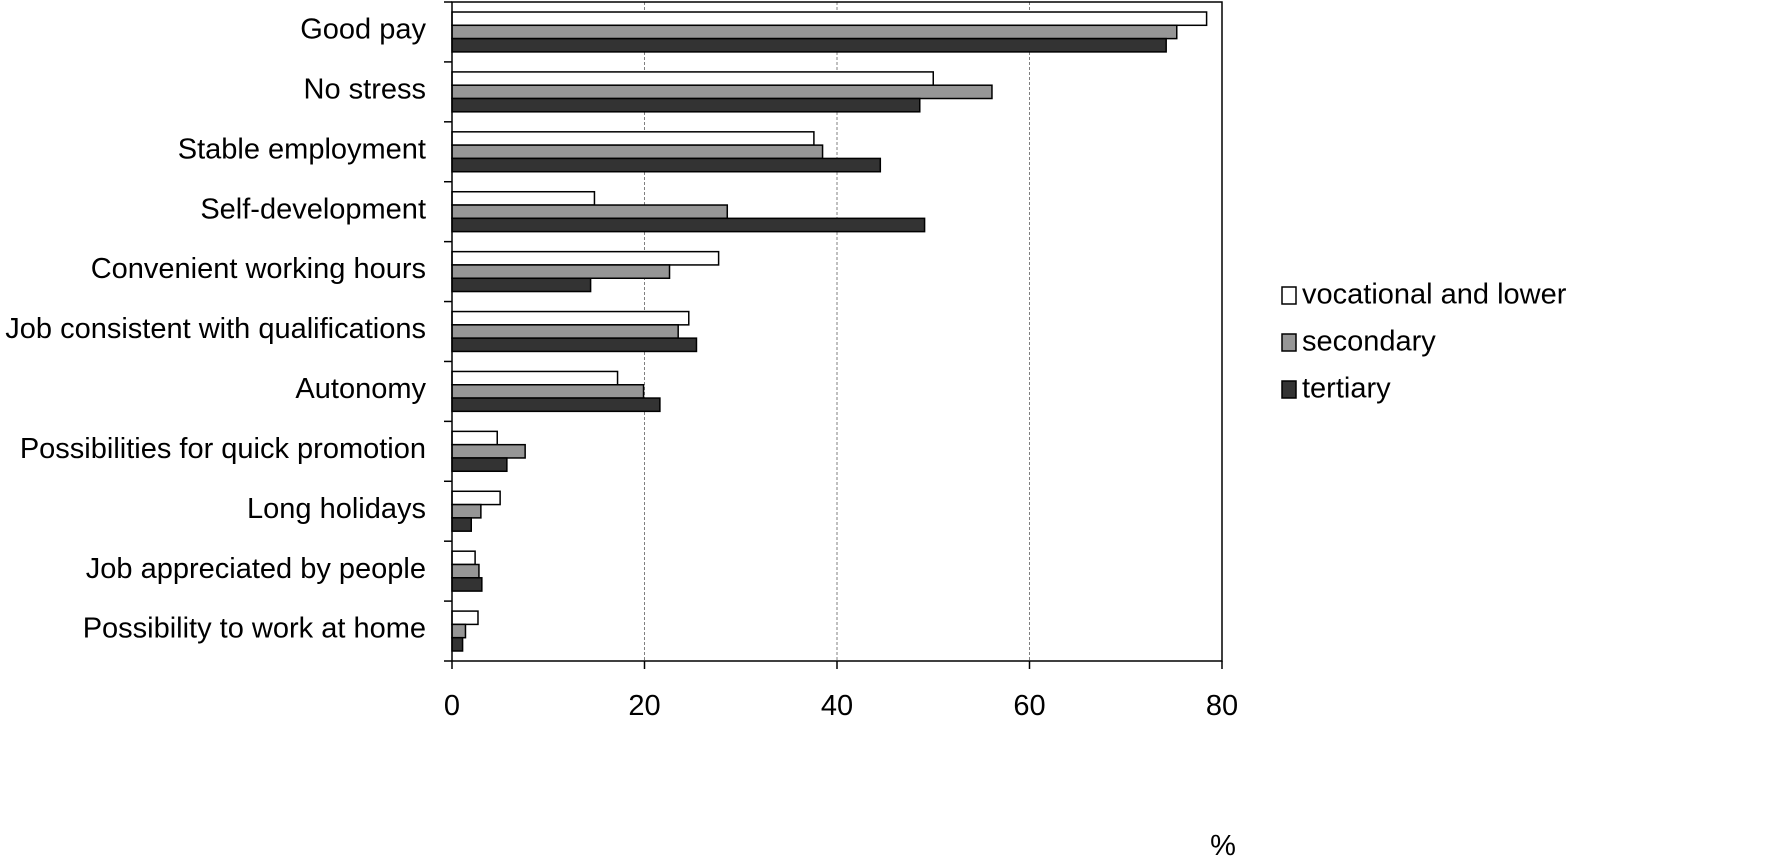 The width and height of the screenshot is (1781, 859). What do you see at coordinates (452, 706) in the screenshot?
I see `x-tick-label: 0` at bounding box center [452, 706].